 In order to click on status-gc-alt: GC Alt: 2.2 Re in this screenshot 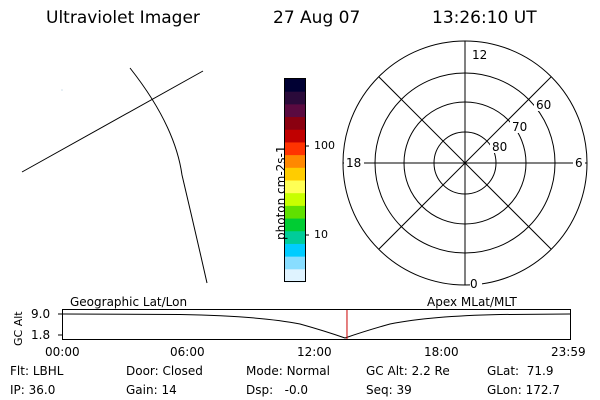, I will do `click(408, 371)`.